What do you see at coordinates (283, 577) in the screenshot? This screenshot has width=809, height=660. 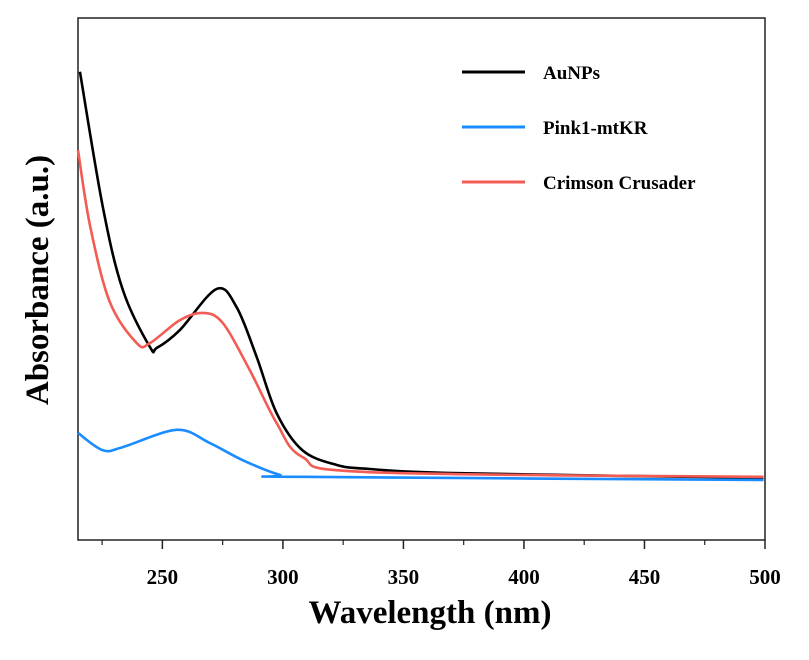 I see `x-tick-label: 300` at bounding box center [283, 577].